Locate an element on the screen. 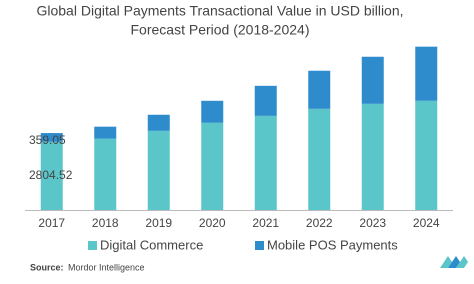 The height and width of the screenshot is (284, 474). x-tick-label: 2018 is located at coordinates (105, 223).